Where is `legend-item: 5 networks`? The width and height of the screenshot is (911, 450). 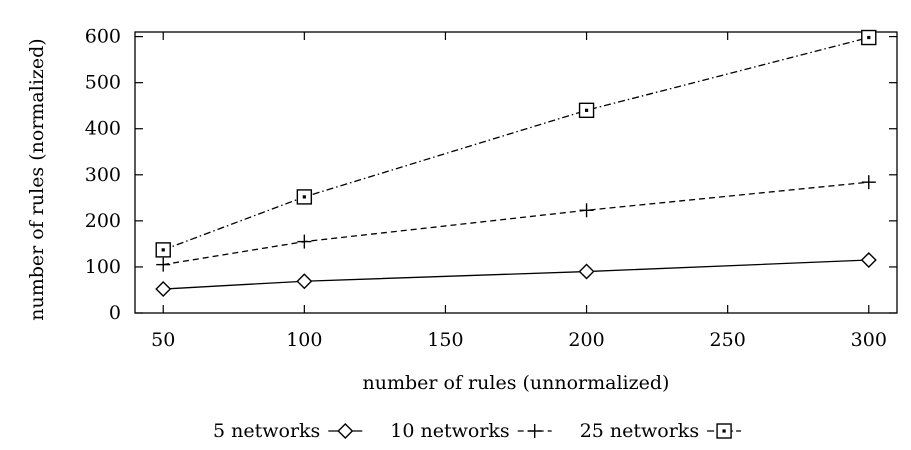 legend-item: 5 networks is located at coordinates (288, 431).